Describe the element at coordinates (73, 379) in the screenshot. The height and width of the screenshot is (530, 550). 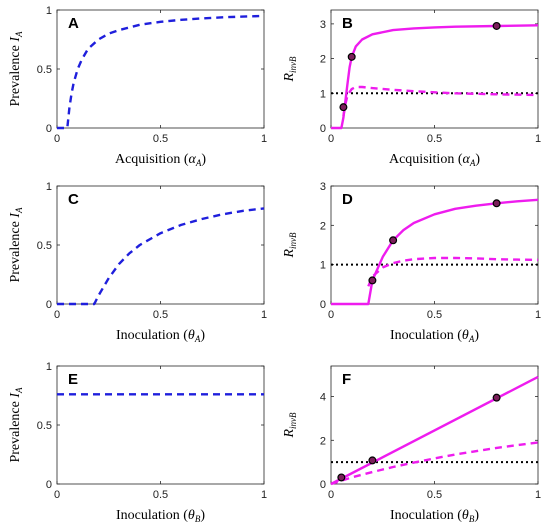
I see `panel-letter: E` at that location.